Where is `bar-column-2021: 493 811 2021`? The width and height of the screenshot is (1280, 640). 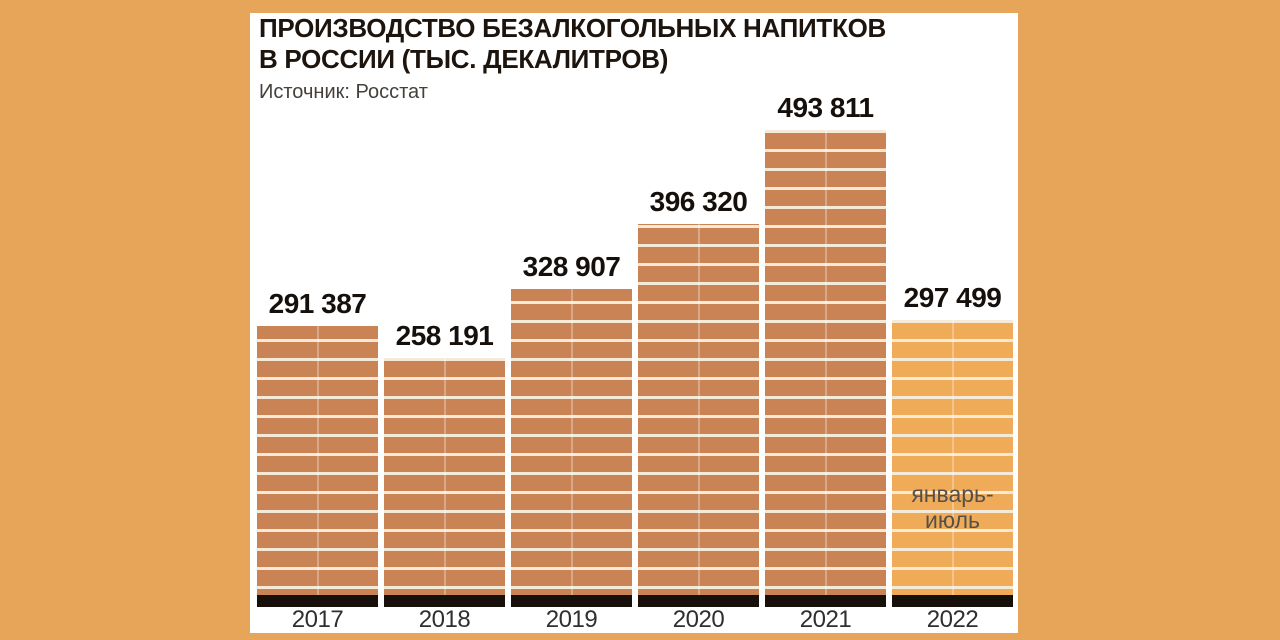 bar-column-2021: 493 811 2021 is located at coordinates (825, 362).